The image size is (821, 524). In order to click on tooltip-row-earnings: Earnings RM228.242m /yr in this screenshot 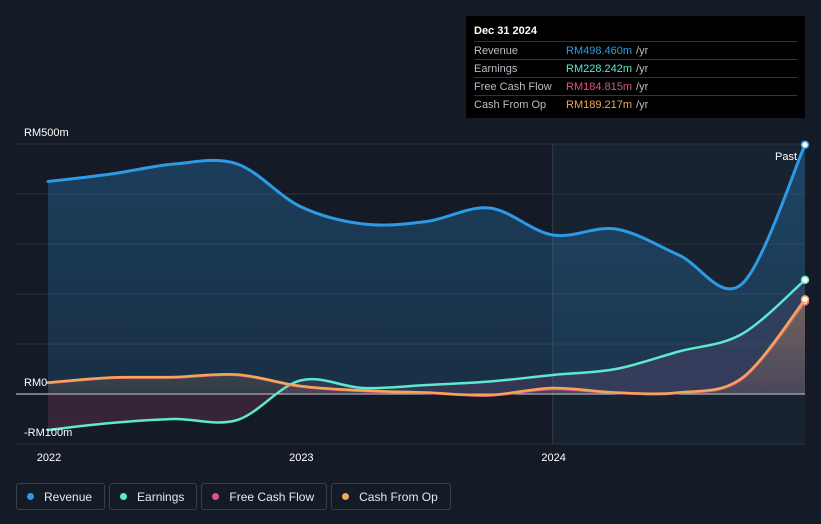, I will do `click(635, 68)`.